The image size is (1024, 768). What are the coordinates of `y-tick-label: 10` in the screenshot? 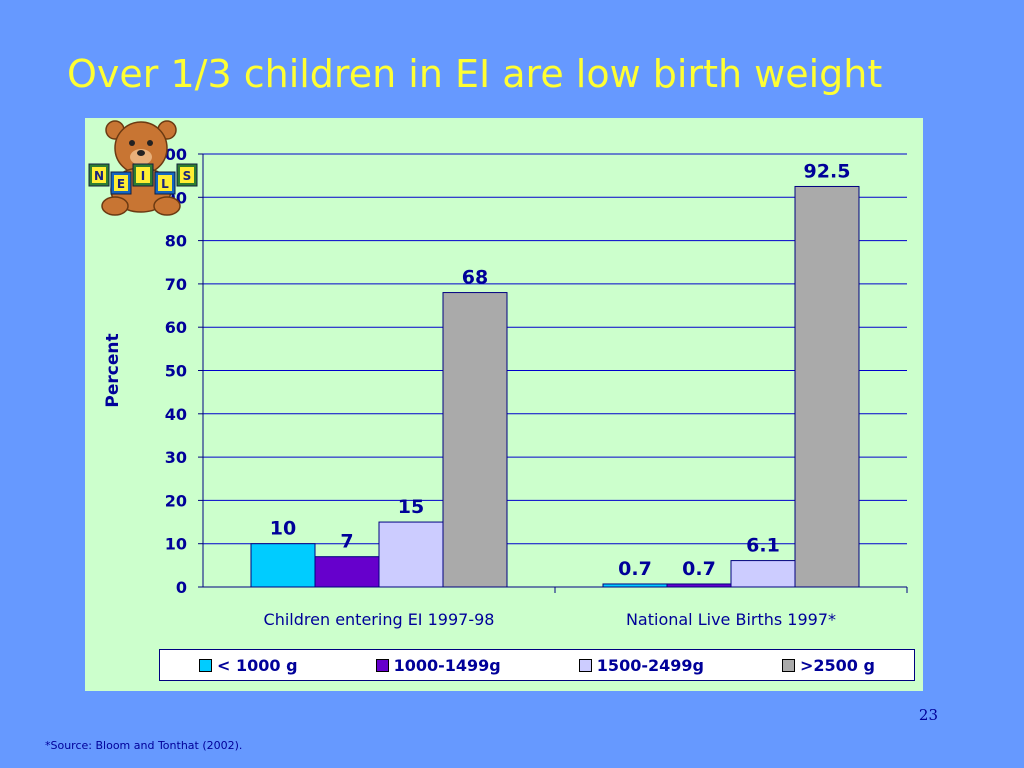 It's located at (176, 544).